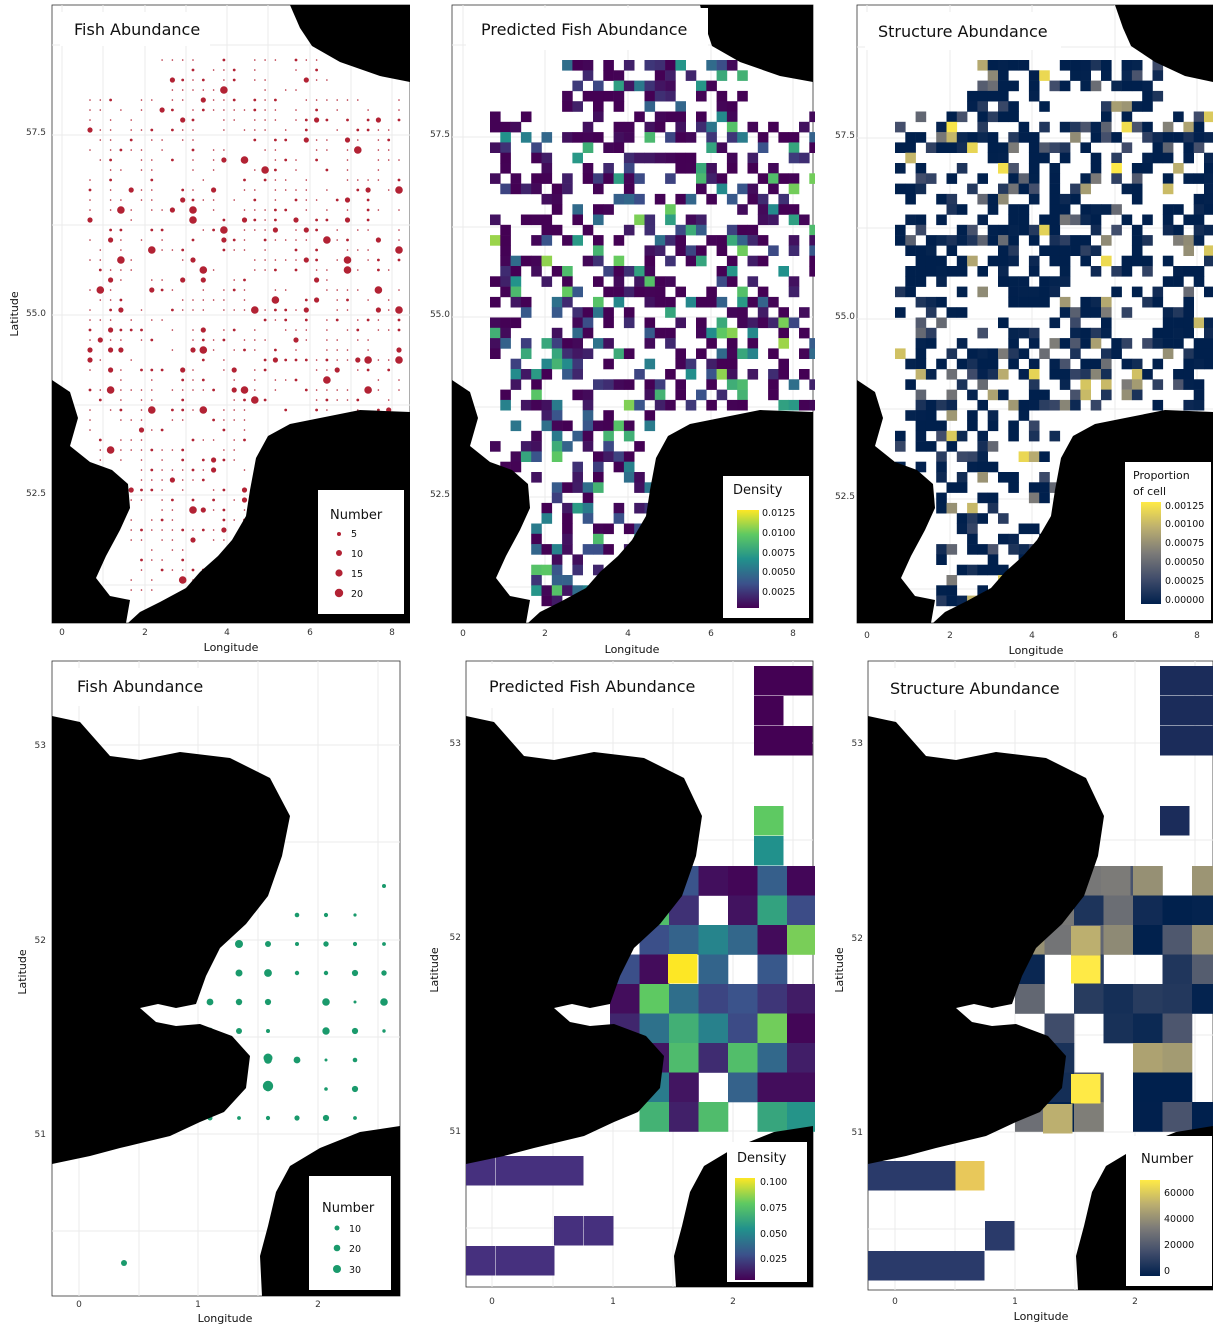  What do you see at coordinates (392, 633) in the screenshot?
I see `x-tick: 8` at bounding box center [392, 633].